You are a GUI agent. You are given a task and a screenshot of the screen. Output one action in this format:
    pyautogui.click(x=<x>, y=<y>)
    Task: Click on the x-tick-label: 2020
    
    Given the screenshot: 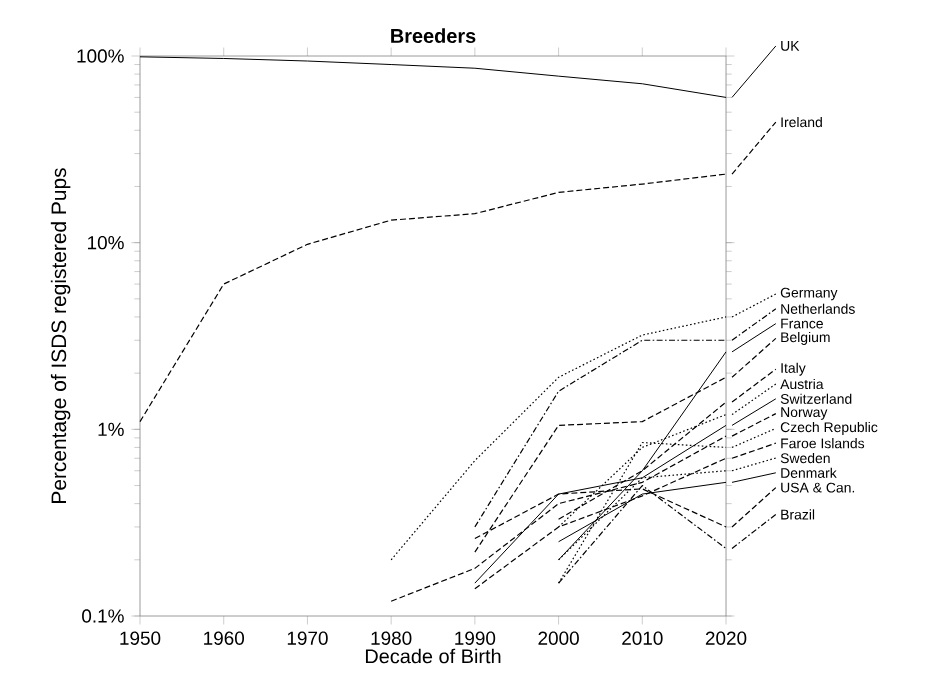 What is the action you would take?
    pyautogui.click(x=726, y=638)
    